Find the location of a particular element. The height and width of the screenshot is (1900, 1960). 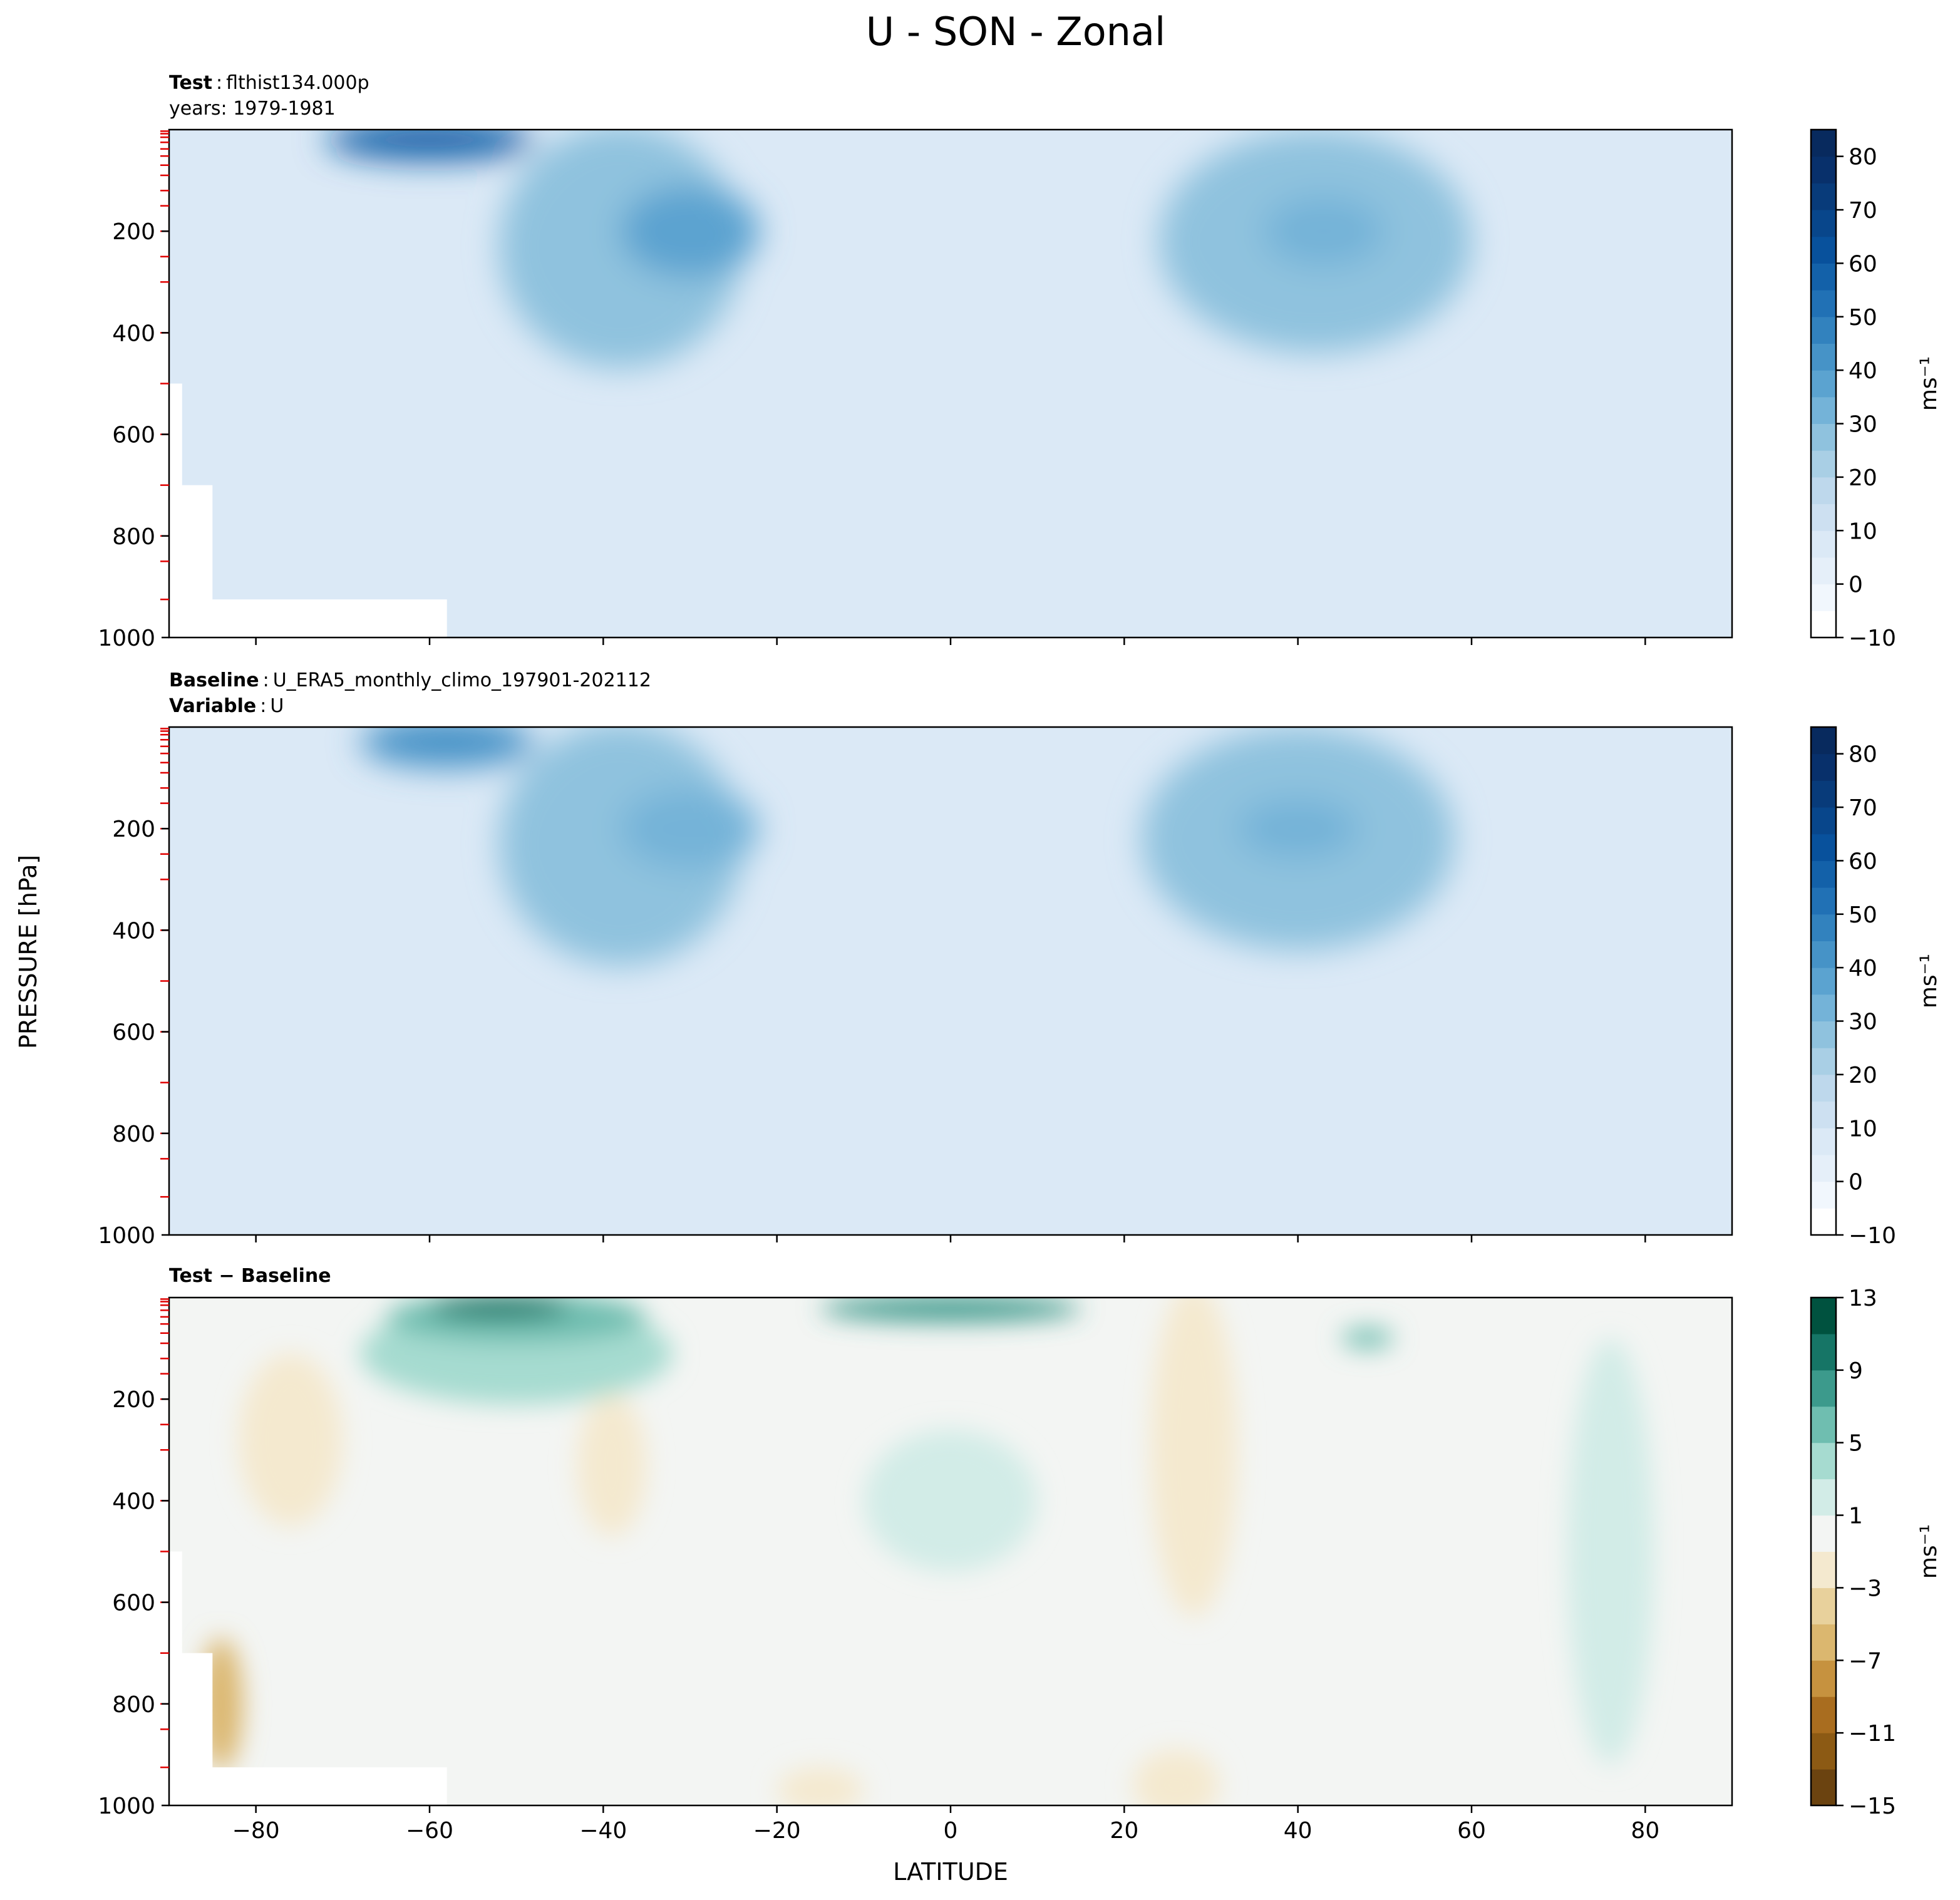

variable-label-text: U is located at coordinates (277, 706).